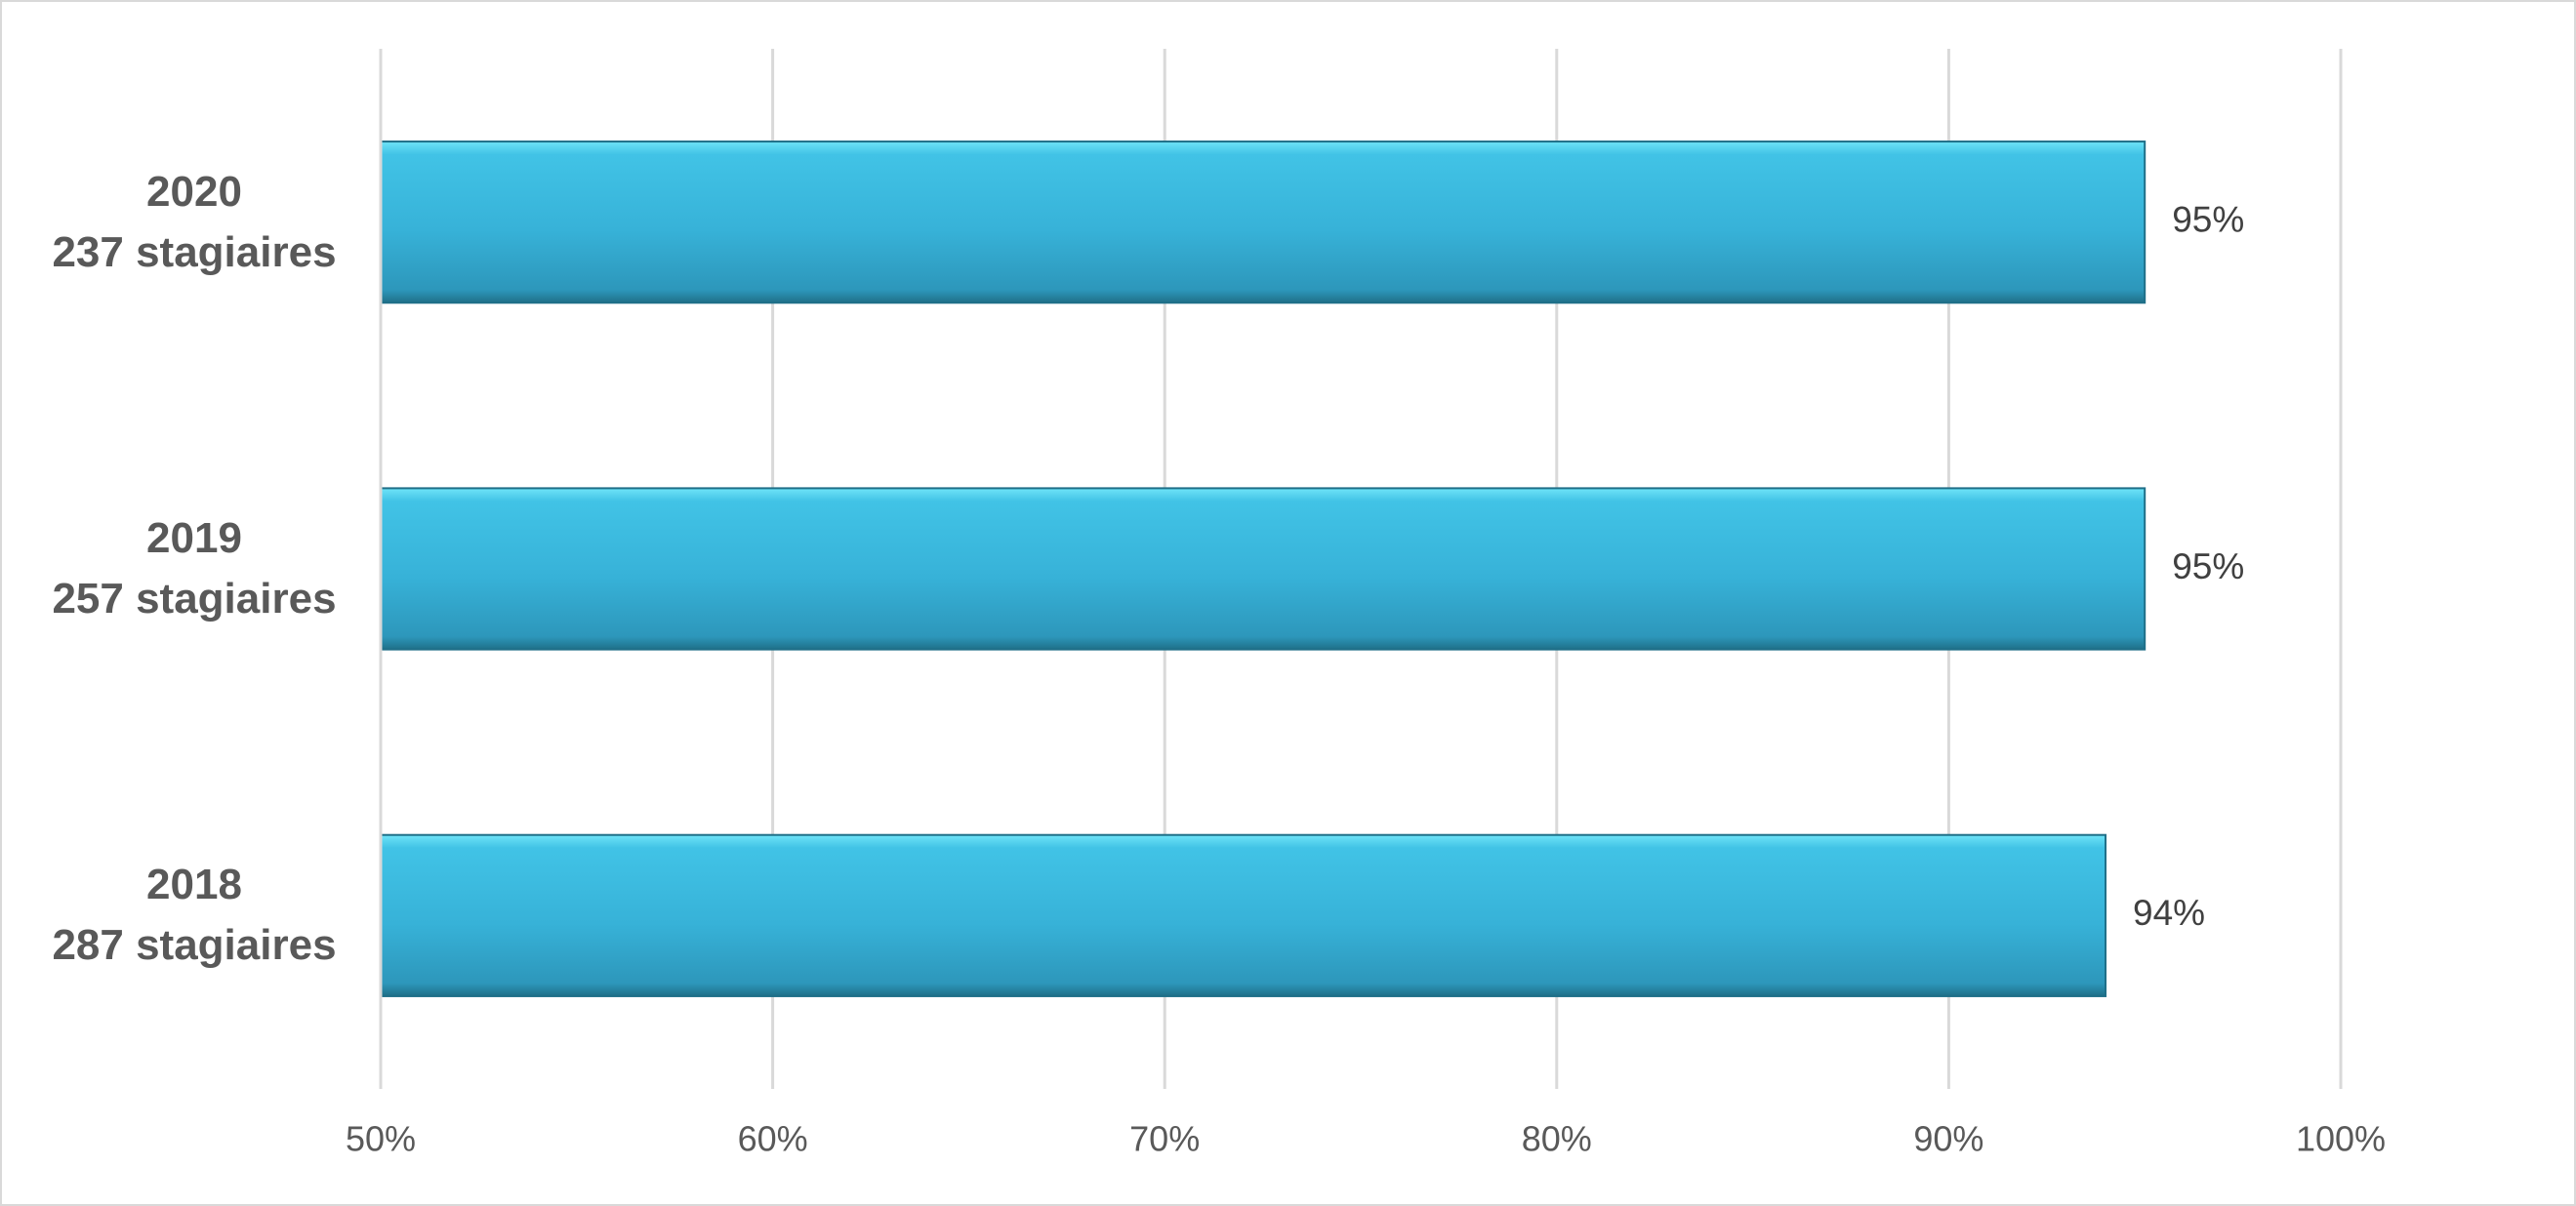  What do you see at coordinates (381, 1139) in the screenshot?
I see `x-tick-label: 50%` at bounding box center [381, 1139].